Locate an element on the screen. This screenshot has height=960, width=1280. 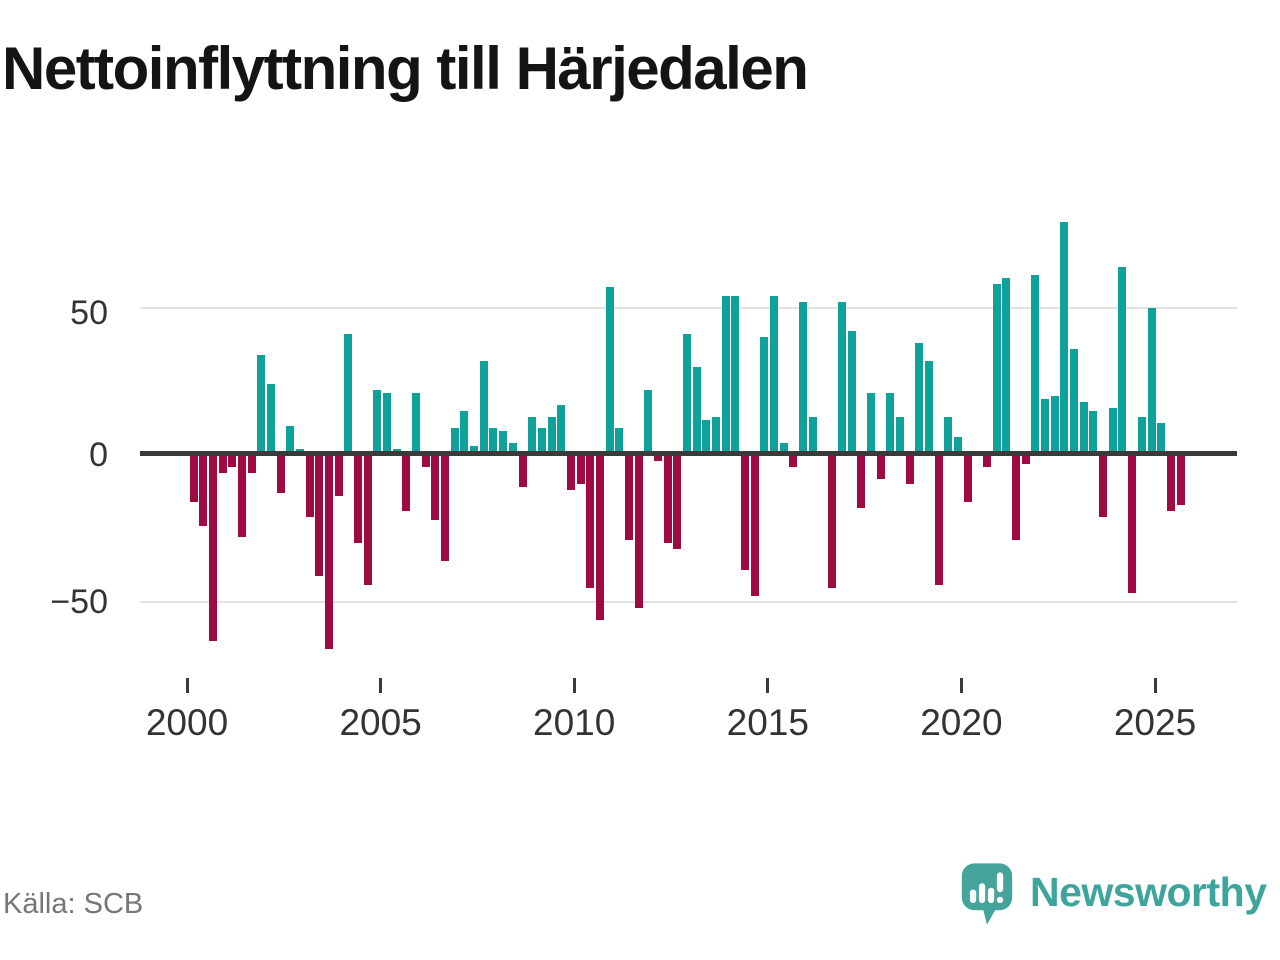
bar-2021-Q2 is located at coordinates (1016, 498).